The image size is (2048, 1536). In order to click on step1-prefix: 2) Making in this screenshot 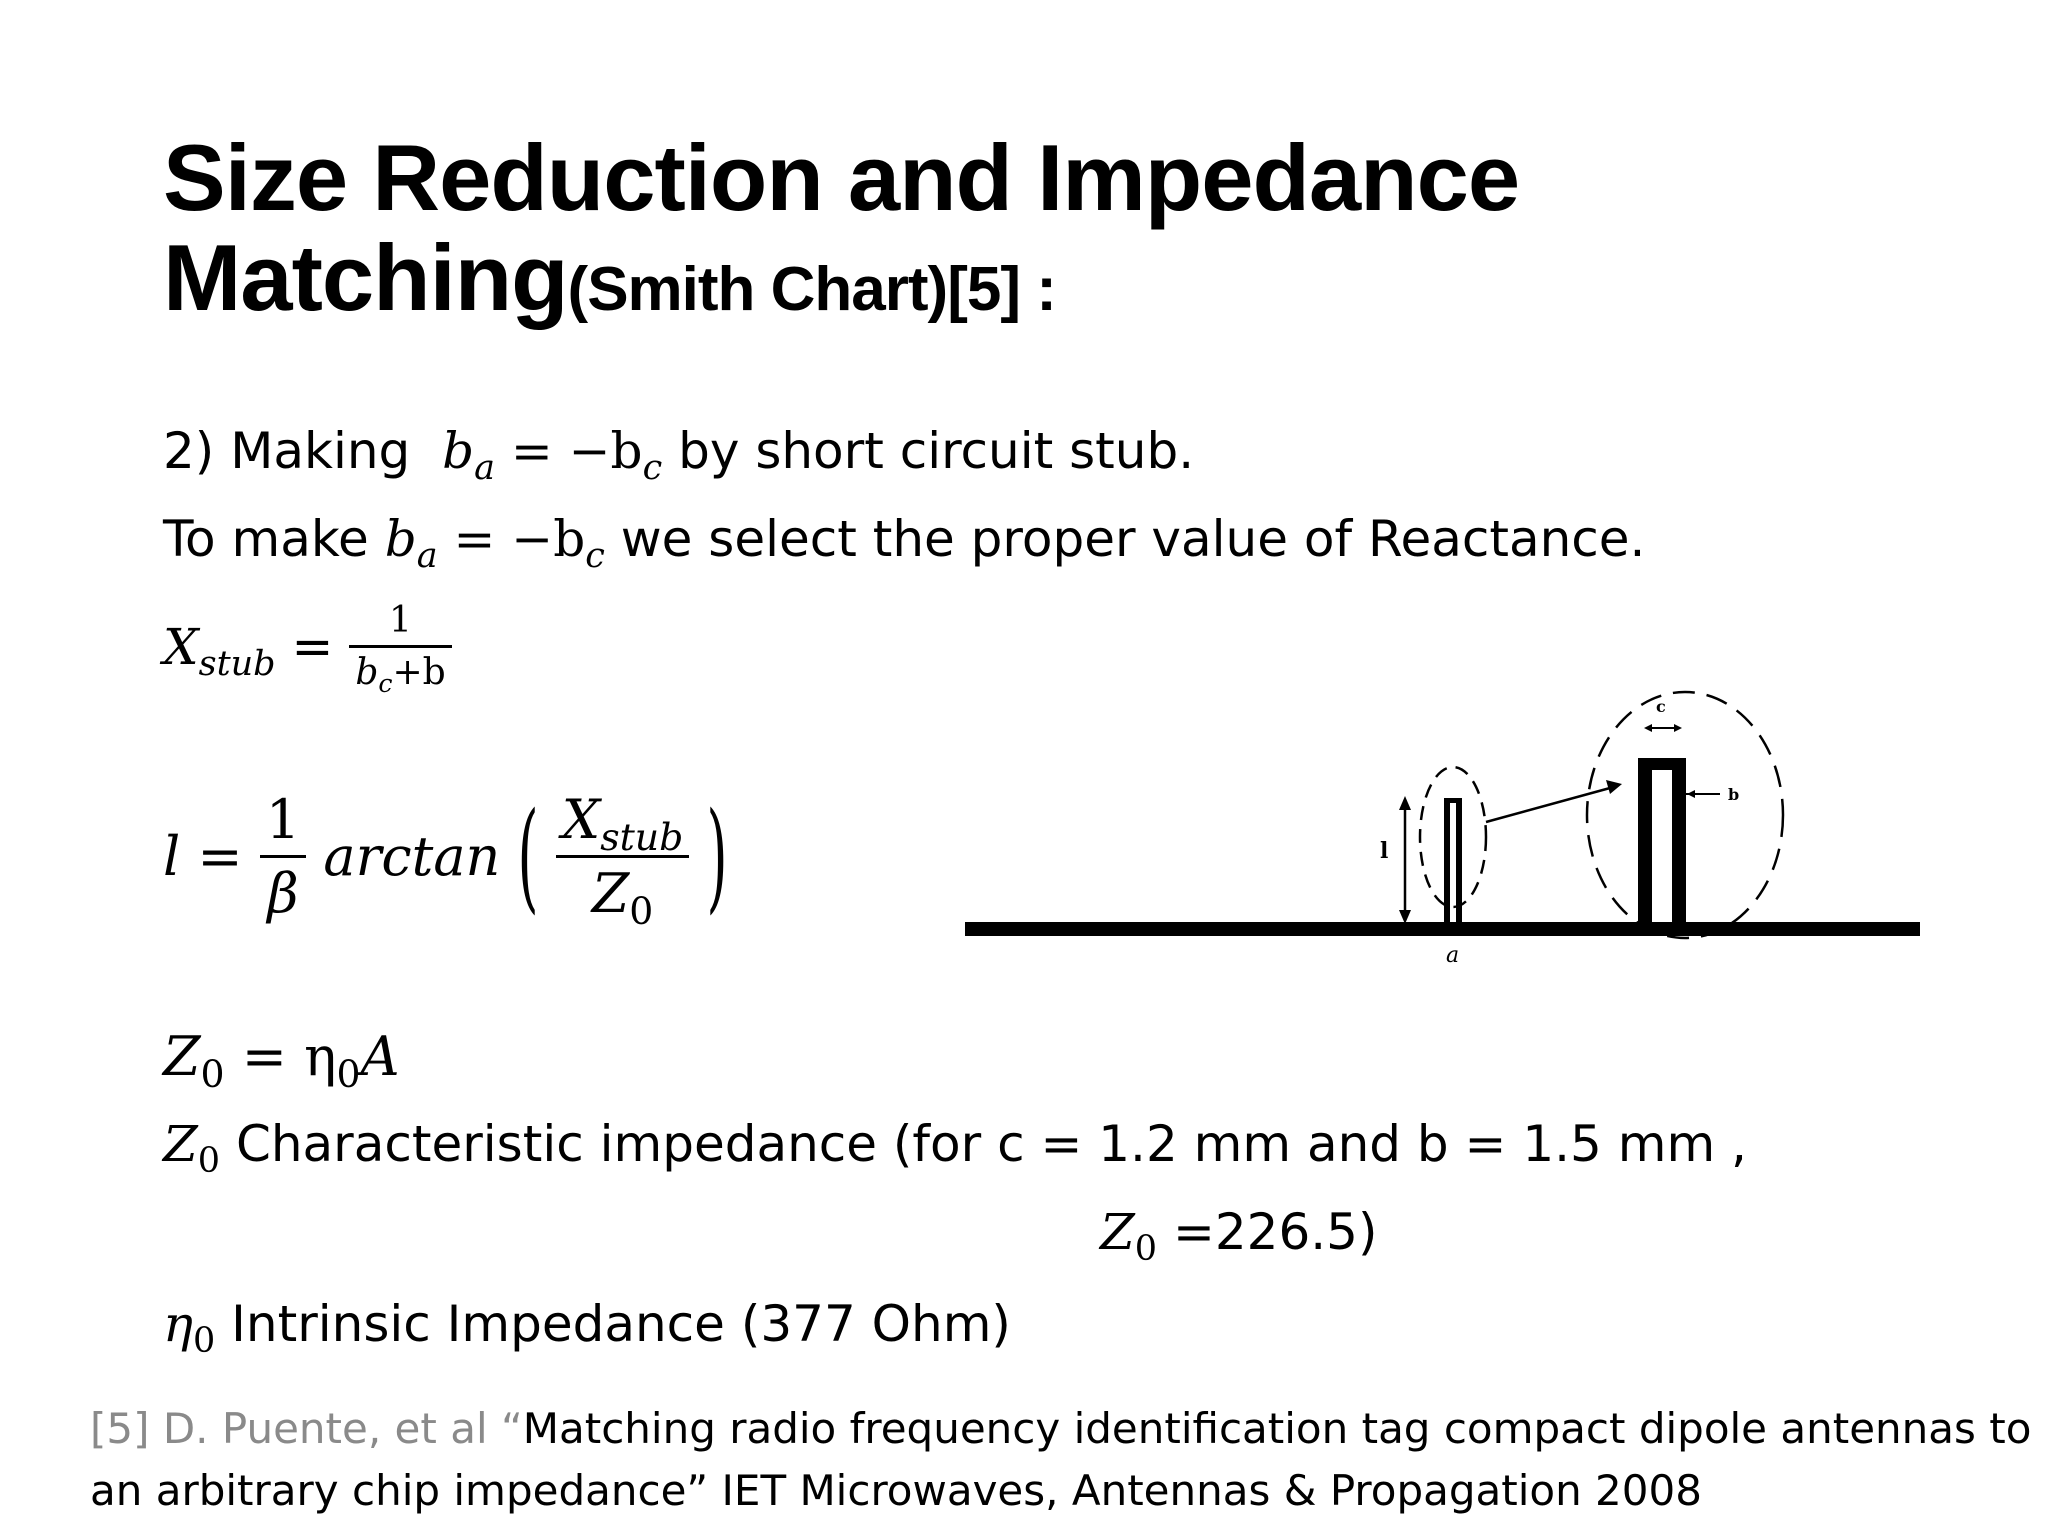, I will do `click(287, 451)`.